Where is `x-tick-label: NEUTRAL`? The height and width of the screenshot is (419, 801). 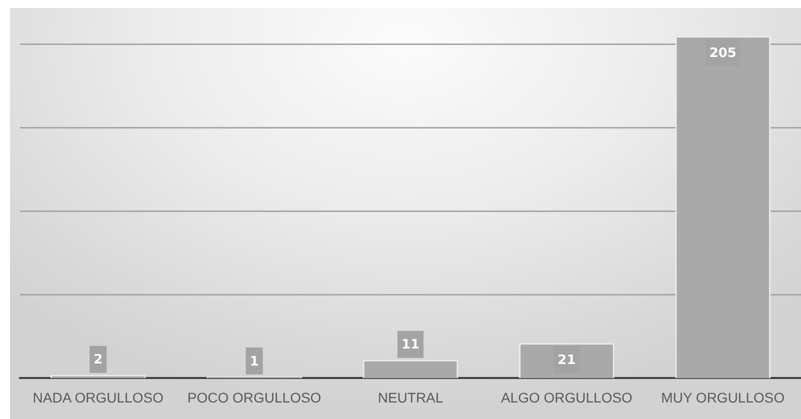
x-tick-label: NEUTRAL is located at coordinates (411, 397).